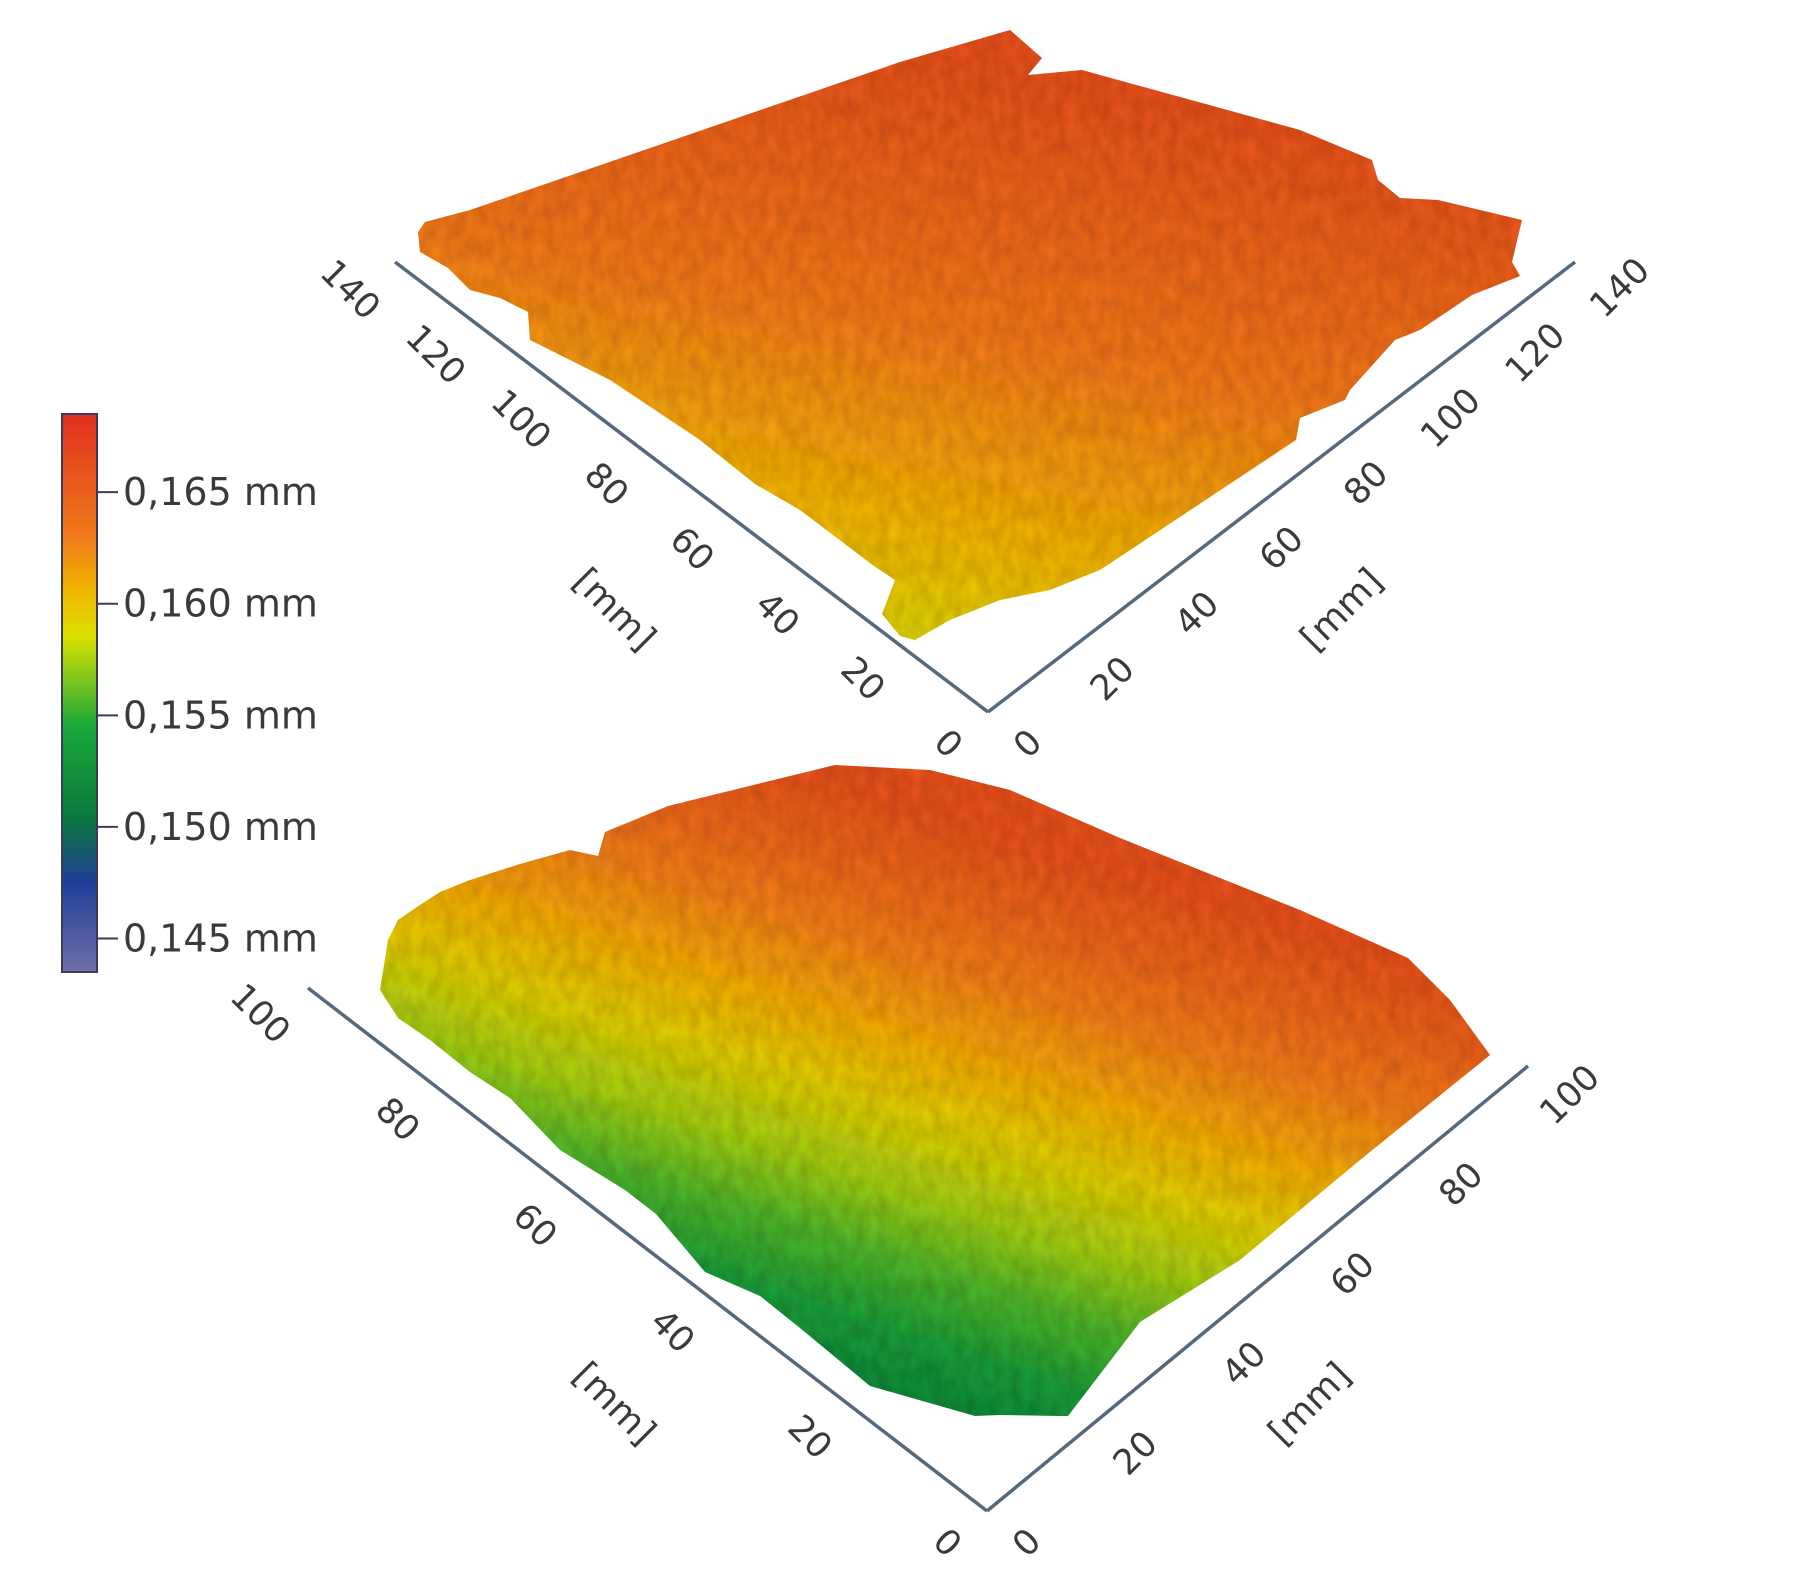  I want to click on top-y-axis-label: [mm], so click(1342, 610).